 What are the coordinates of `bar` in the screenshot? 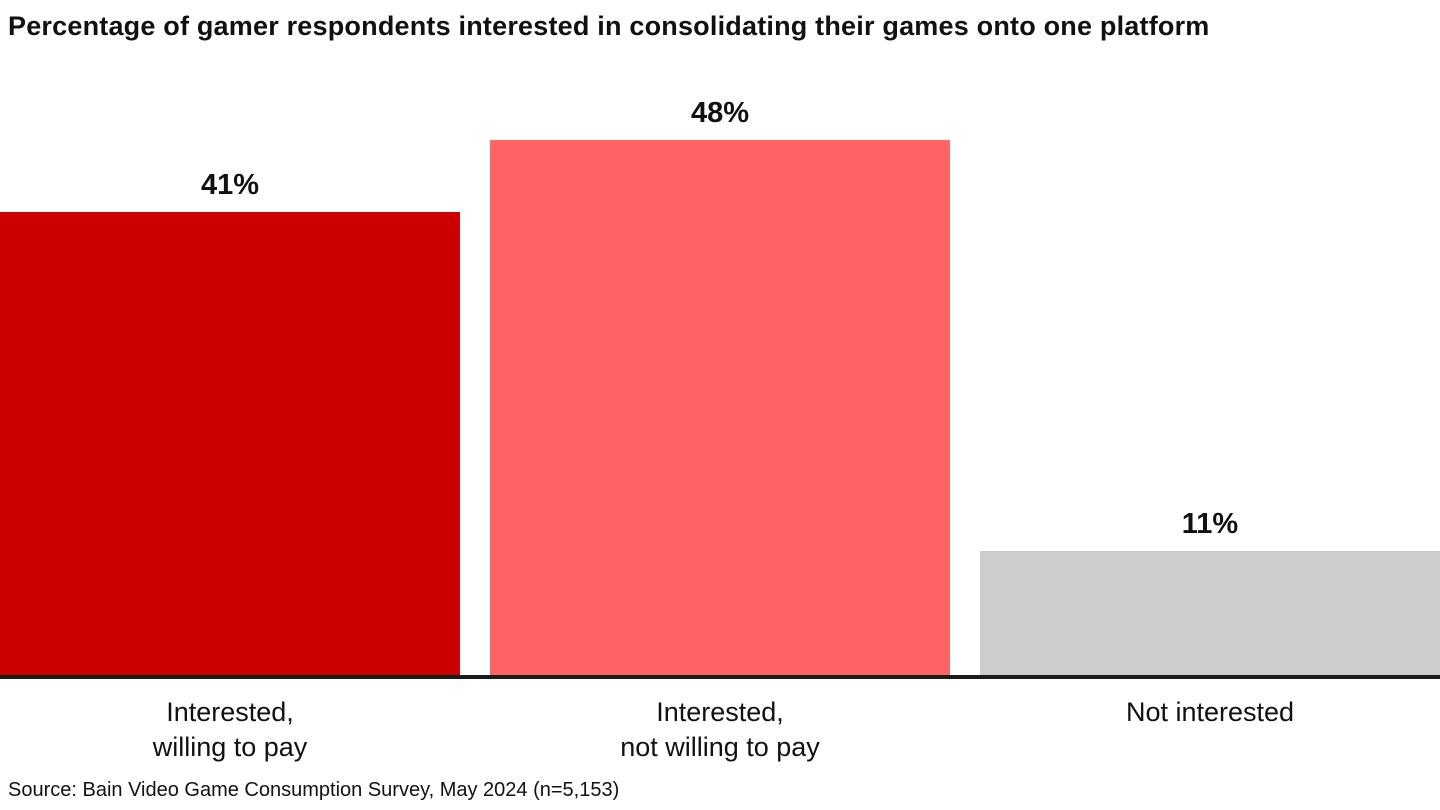 It's located at (1210, 613).